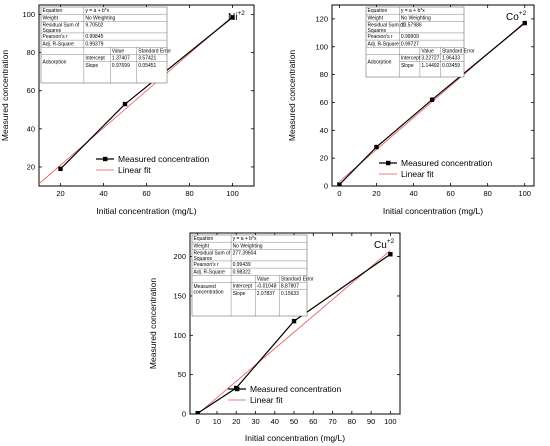 The width and height of the screenshot is (550, 446). Describe the element at coordinates (31, 90) in the screenshot. I see `y-tick-label: 60` at that location.